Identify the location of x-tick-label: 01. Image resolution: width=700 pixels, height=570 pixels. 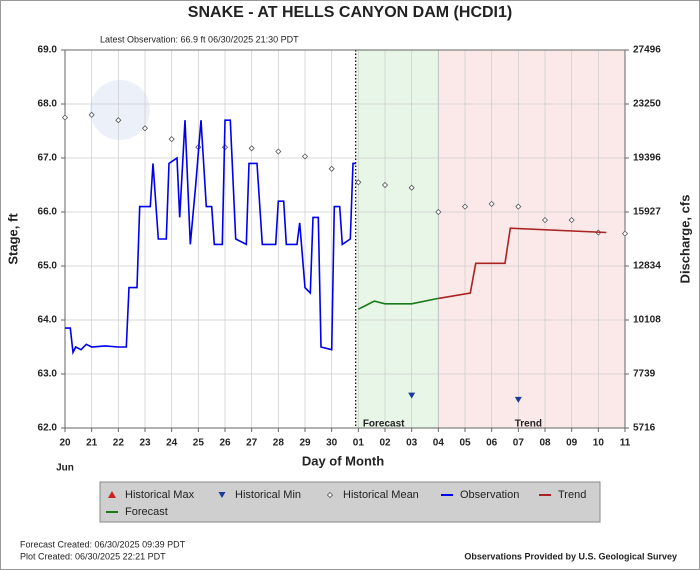
(359, 443).